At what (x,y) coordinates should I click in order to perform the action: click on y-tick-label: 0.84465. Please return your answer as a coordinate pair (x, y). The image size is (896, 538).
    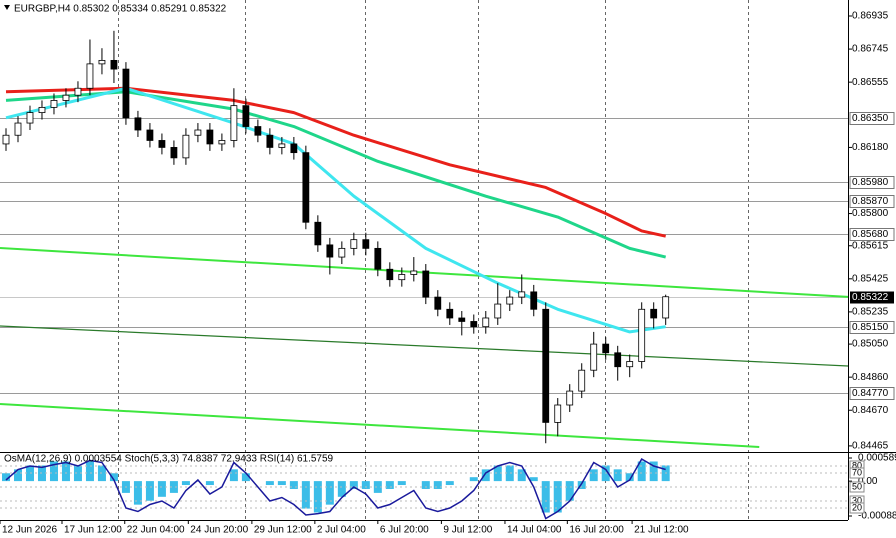
    Looking at the image, I should click on (870, 446).